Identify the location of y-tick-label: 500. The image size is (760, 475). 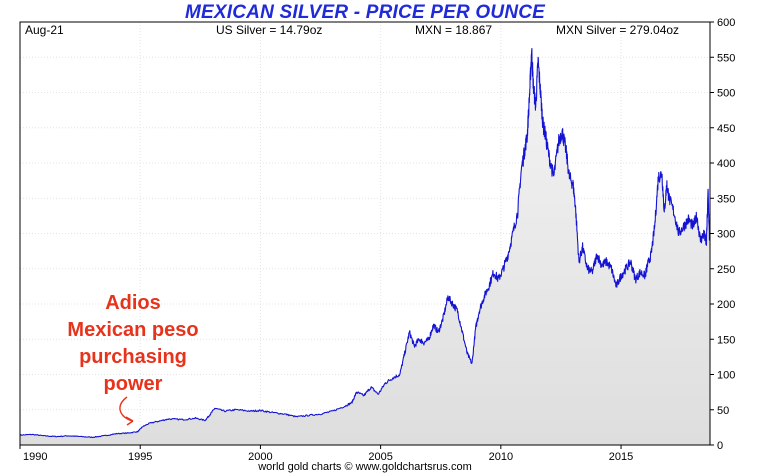
(726, 94).